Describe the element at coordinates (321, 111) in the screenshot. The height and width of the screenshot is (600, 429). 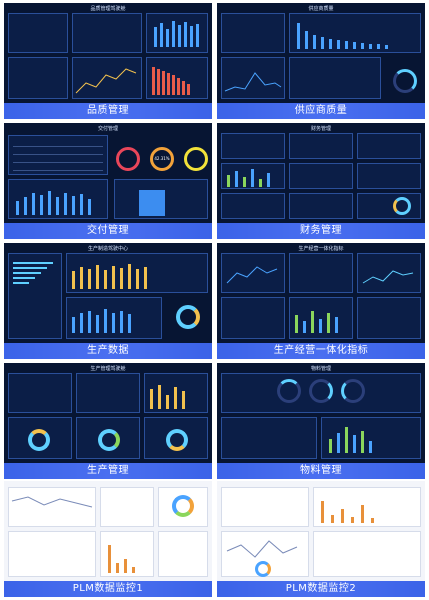
I see `tile-caption: 供应商质量` at that location.